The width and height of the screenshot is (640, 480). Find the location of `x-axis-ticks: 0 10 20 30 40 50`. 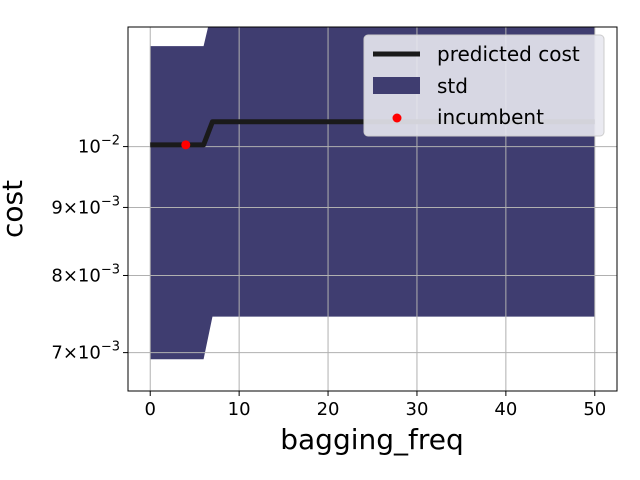

x-axis-ticks: 0 10 20 30 40 50 is located at coordinates (375, 405).